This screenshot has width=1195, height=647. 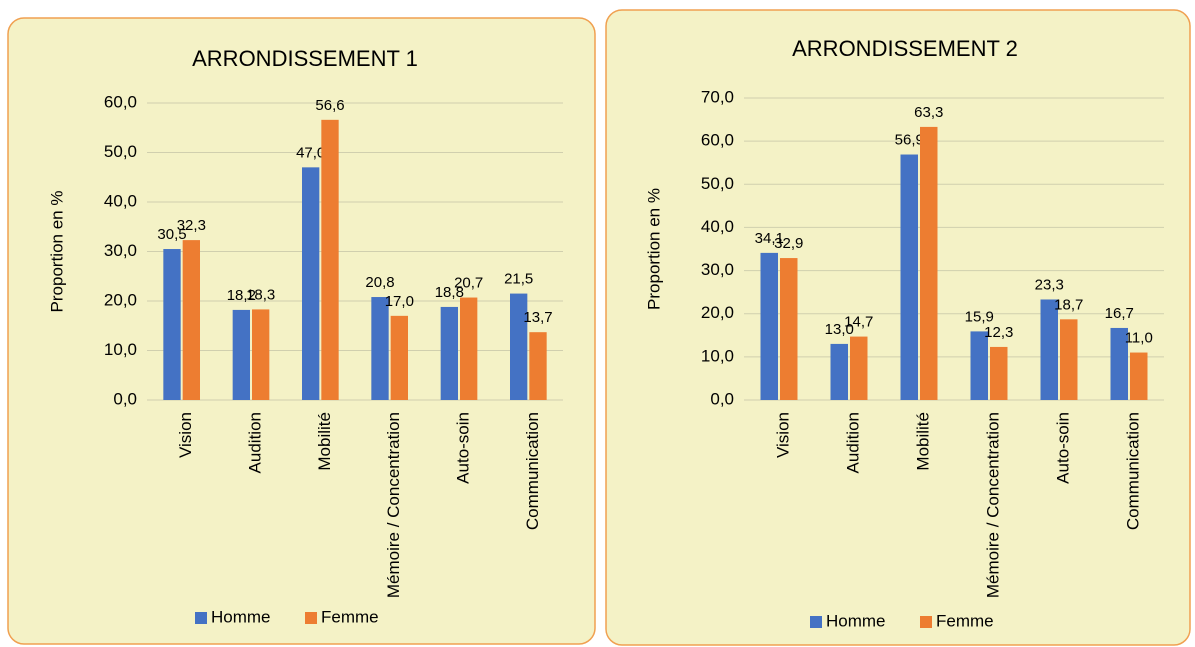 What do you see at coordinates (449, 292) in the screenshot?
I see `data-label: 18,8` at bounding box center [449, 292].